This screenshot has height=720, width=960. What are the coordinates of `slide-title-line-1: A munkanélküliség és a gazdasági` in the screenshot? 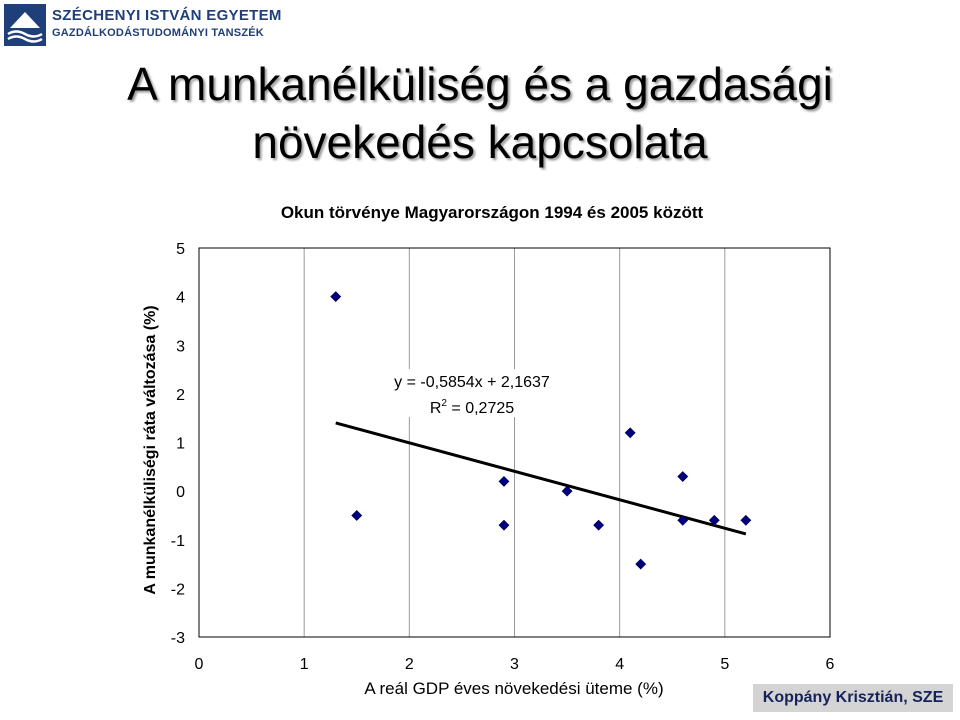 It's located at (480, 84).